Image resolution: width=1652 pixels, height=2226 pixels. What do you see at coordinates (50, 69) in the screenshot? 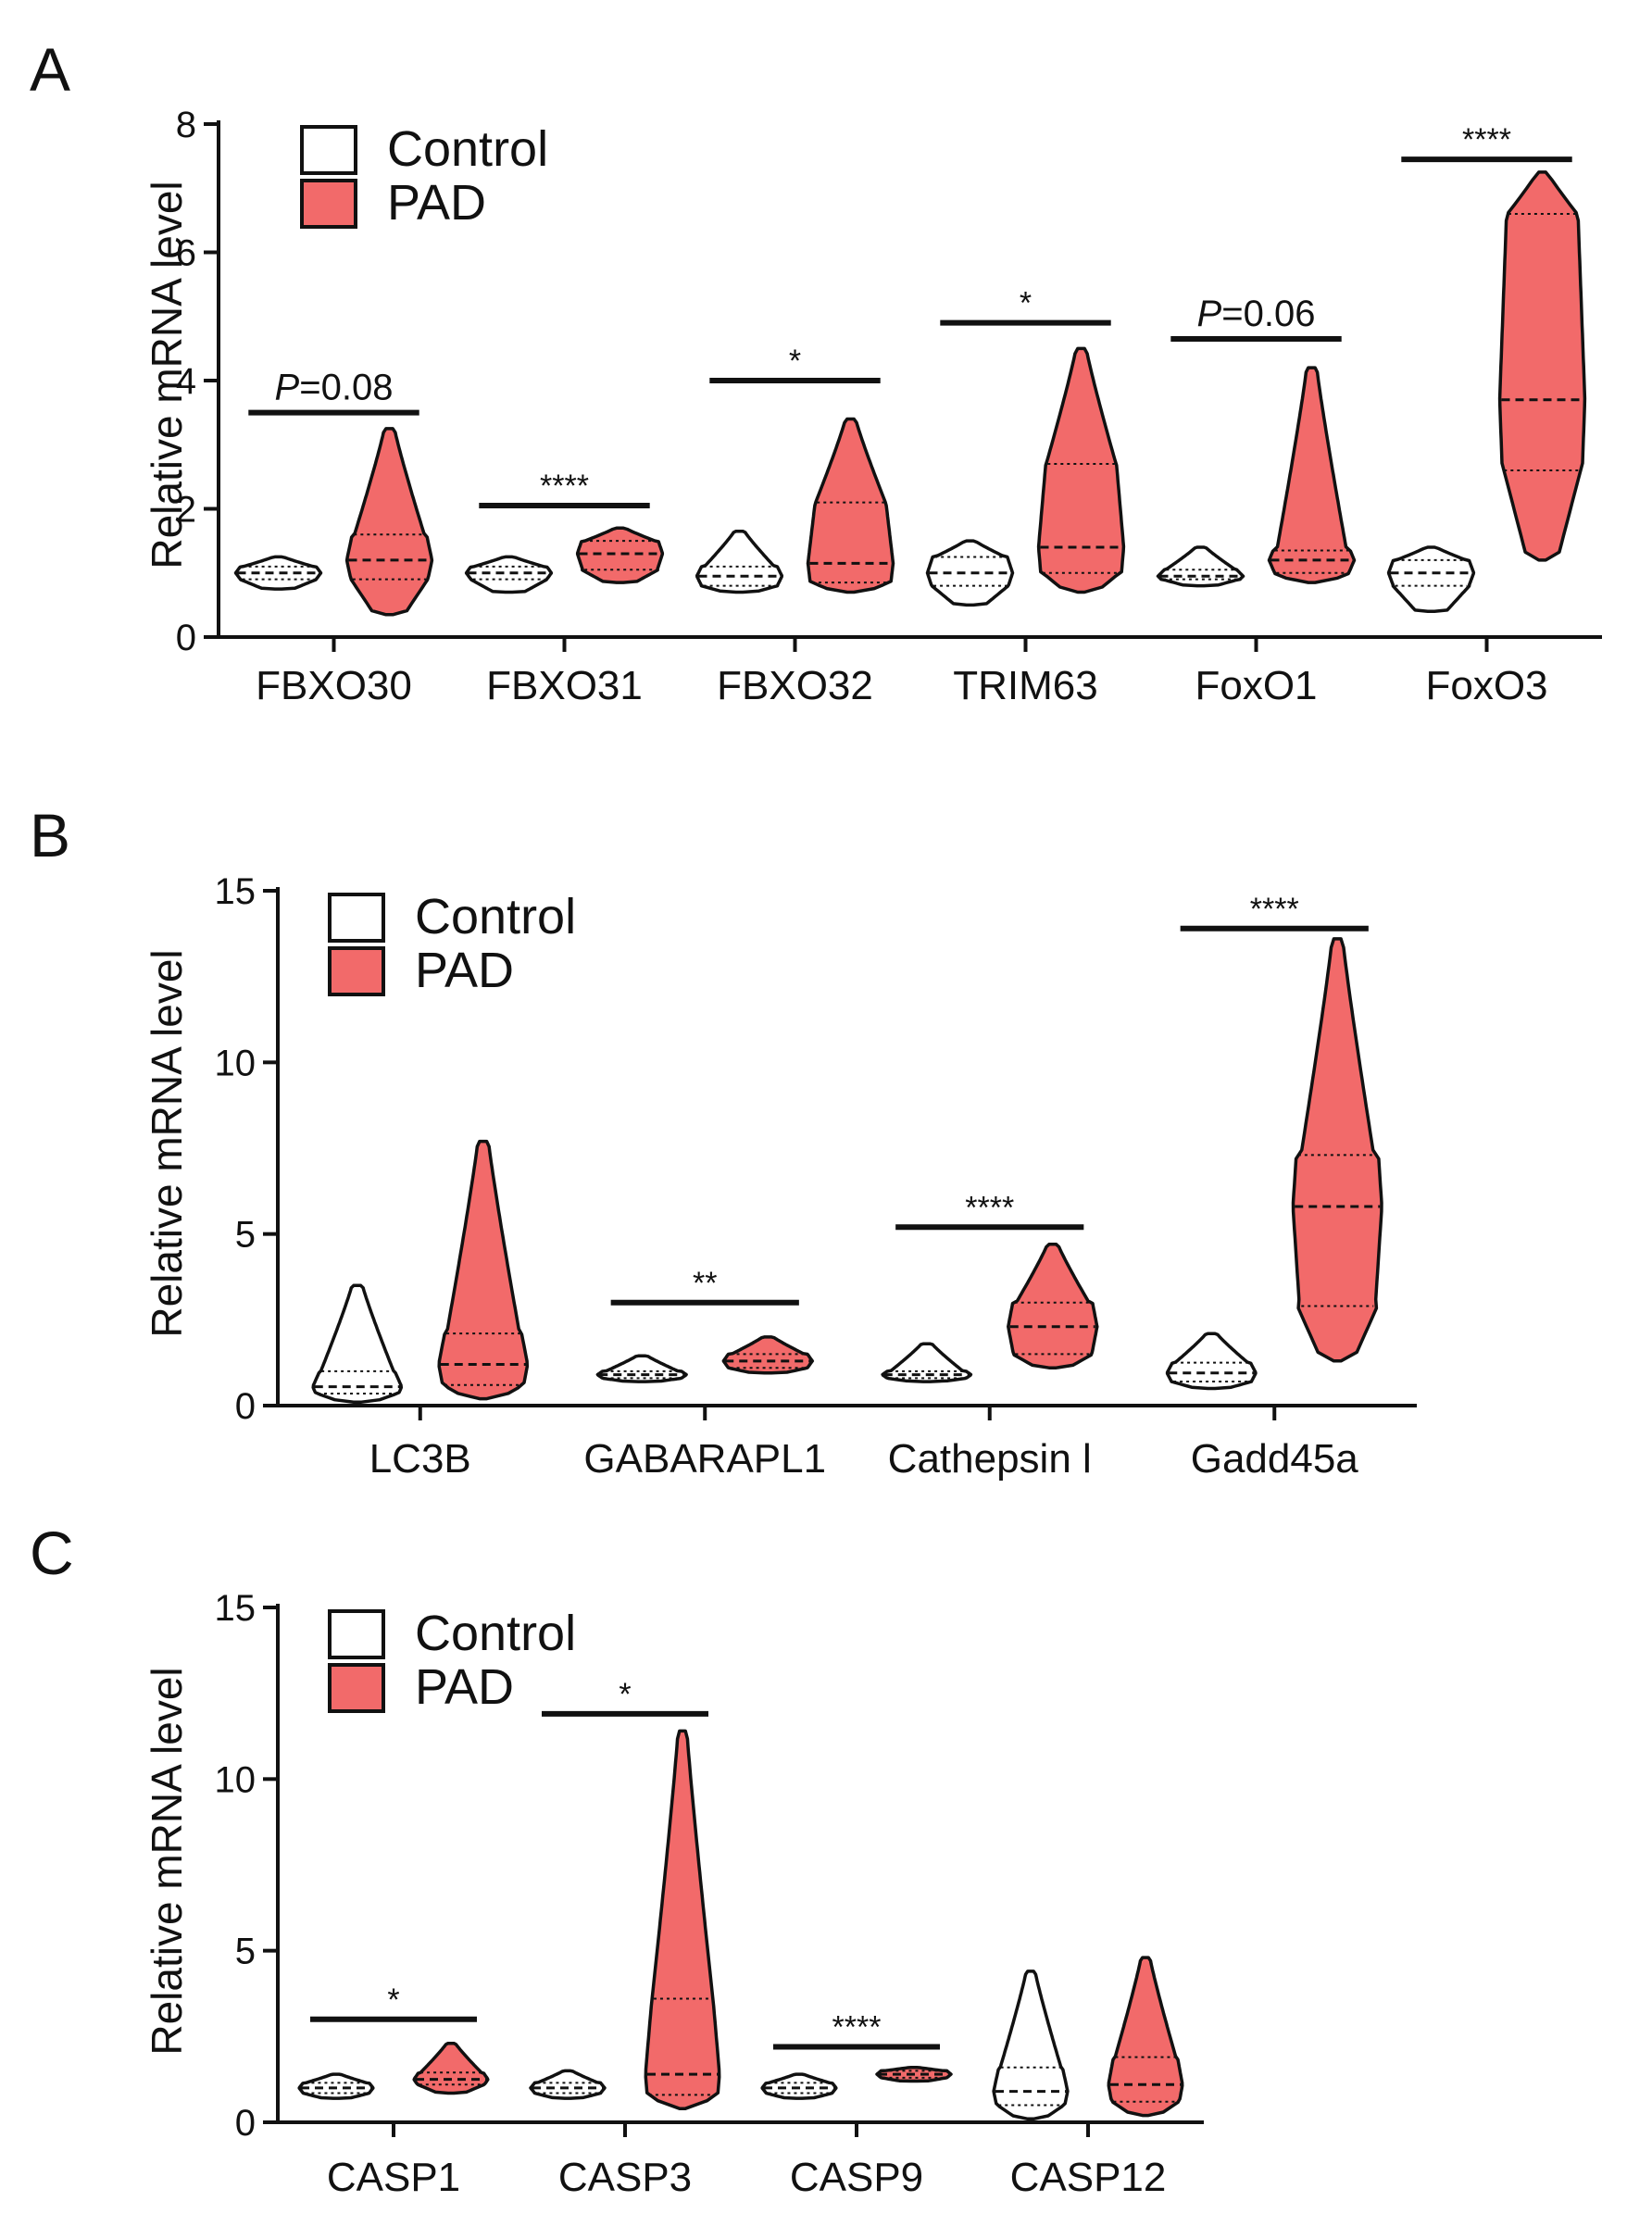
I see `panel-letter-a: A` at bounding box center [50, 69].